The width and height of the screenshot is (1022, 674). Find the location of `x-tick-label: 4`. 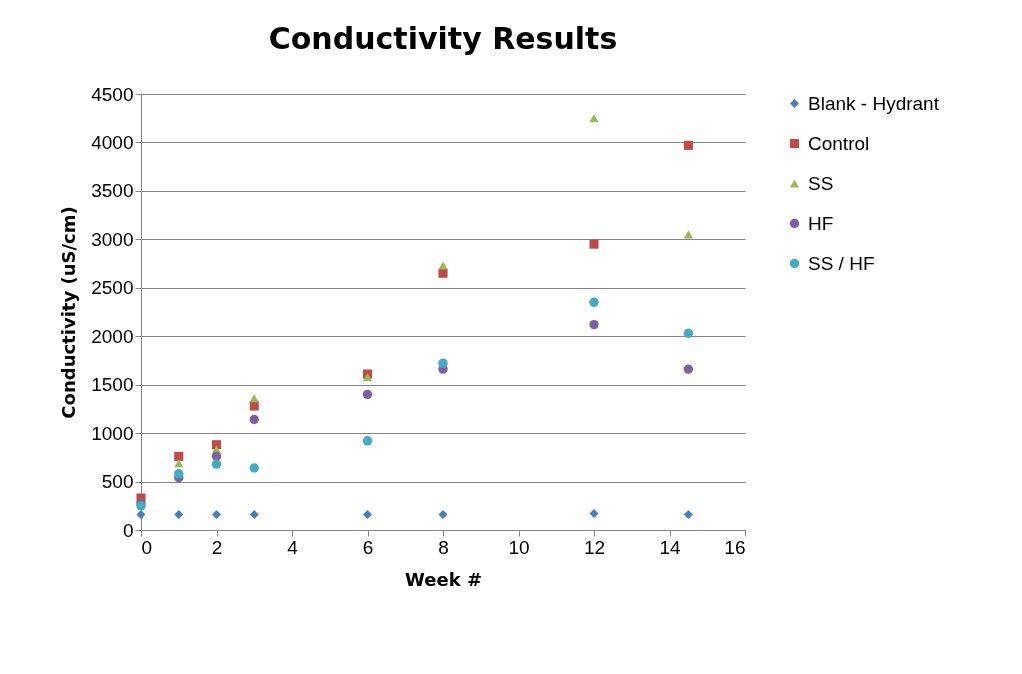

x-tick-label: 4 is located at coordinates (293, 547).